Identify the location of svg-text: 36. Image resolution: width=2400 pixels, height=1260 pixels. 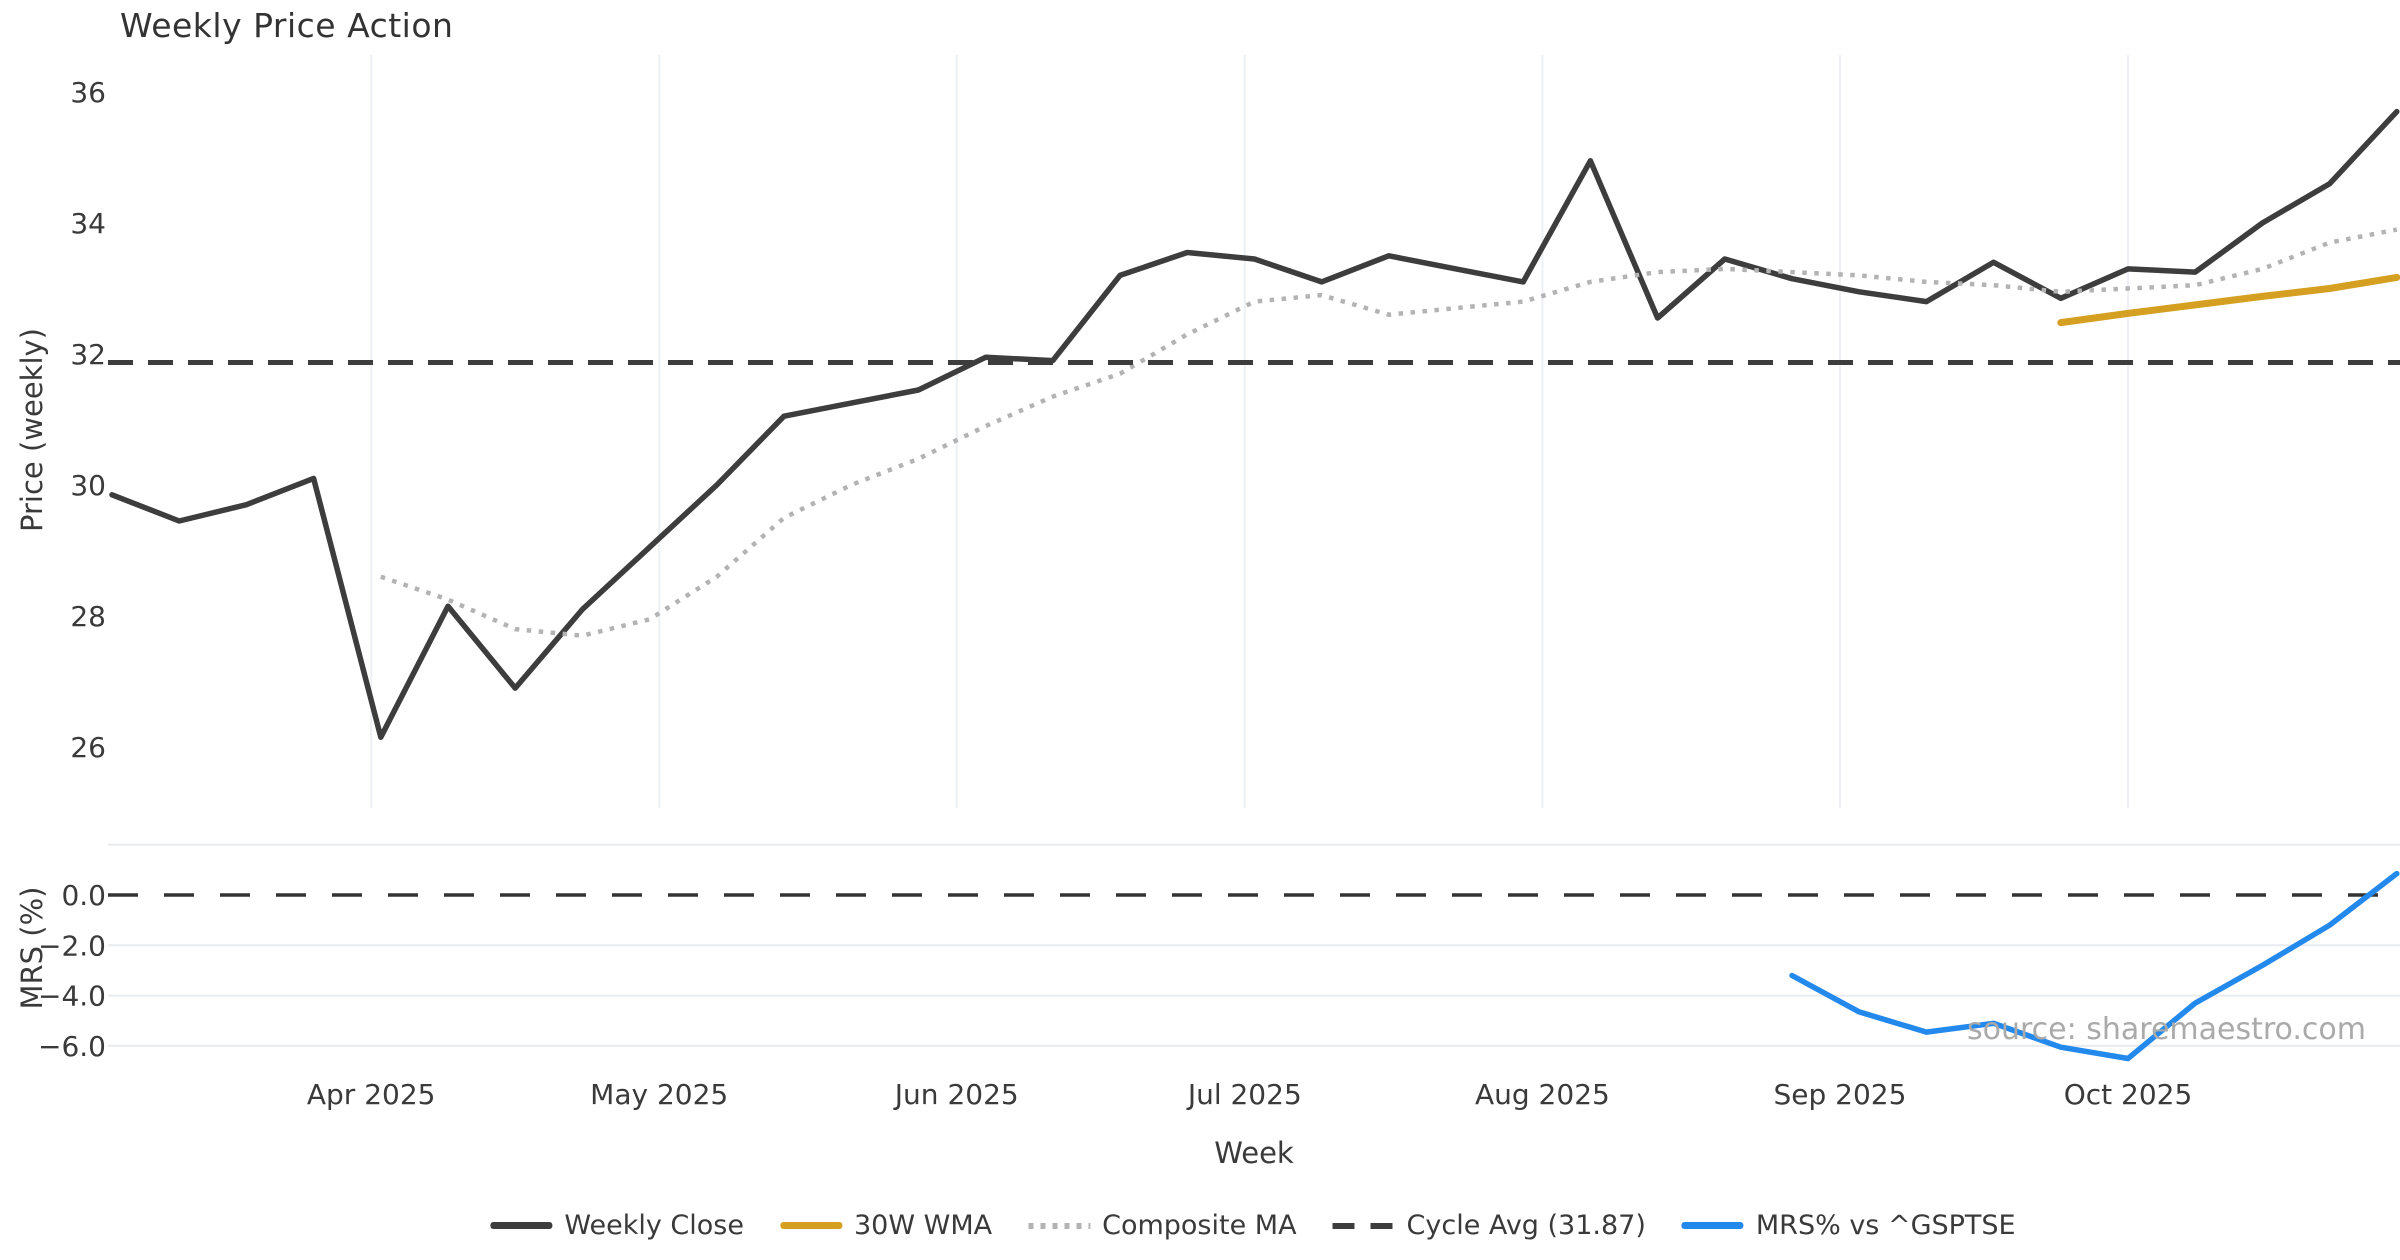
(88, 92).